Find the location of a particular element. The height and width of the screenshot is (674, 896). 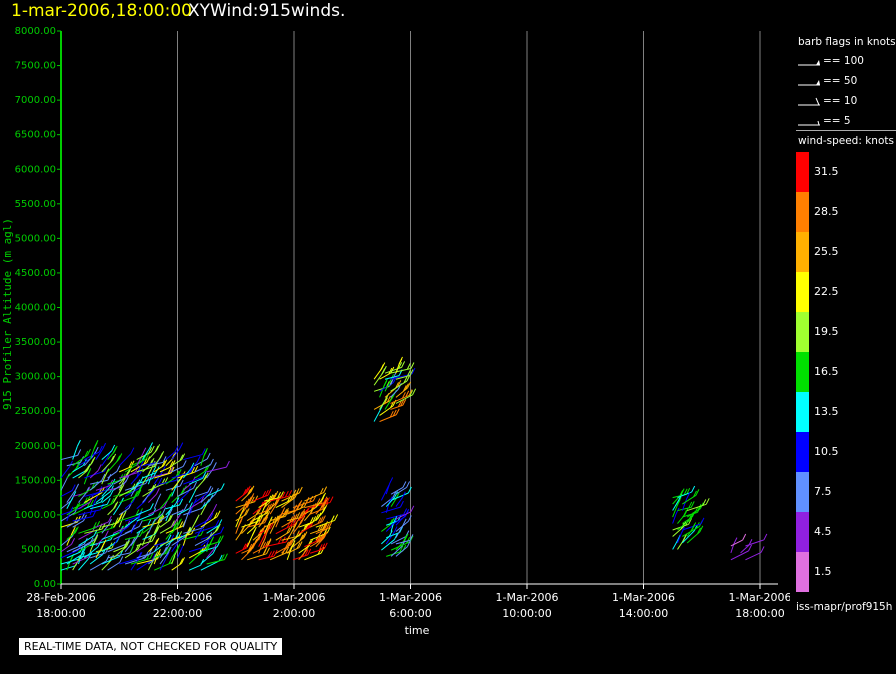

legend-divider is located at coordinates (846, 130).